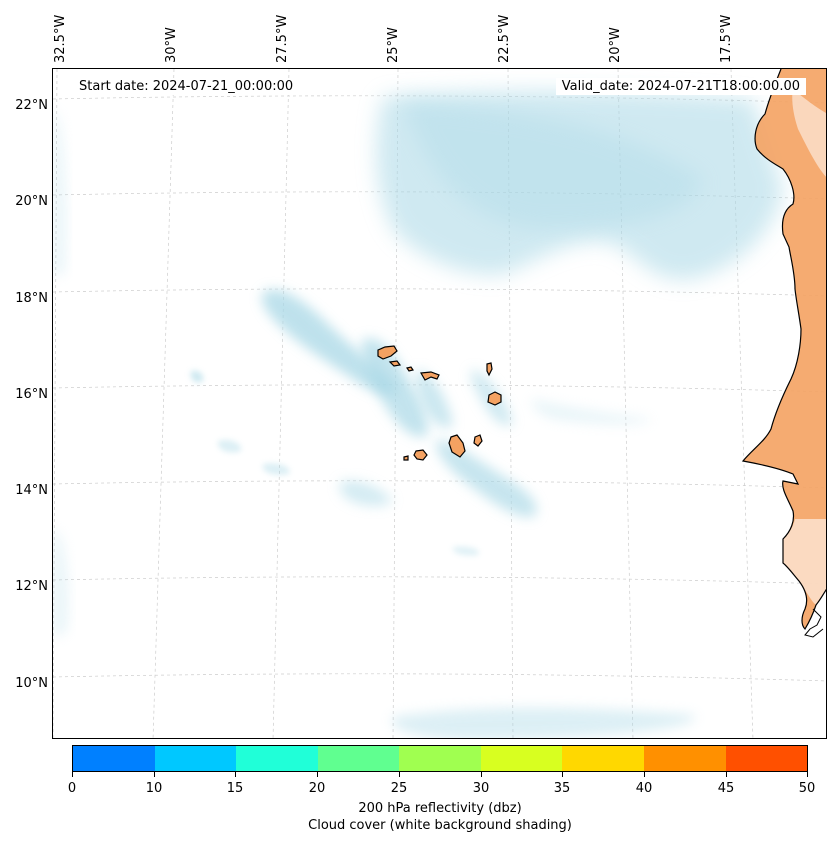  I want to click on island-sao-vicente, so click(395, 363).